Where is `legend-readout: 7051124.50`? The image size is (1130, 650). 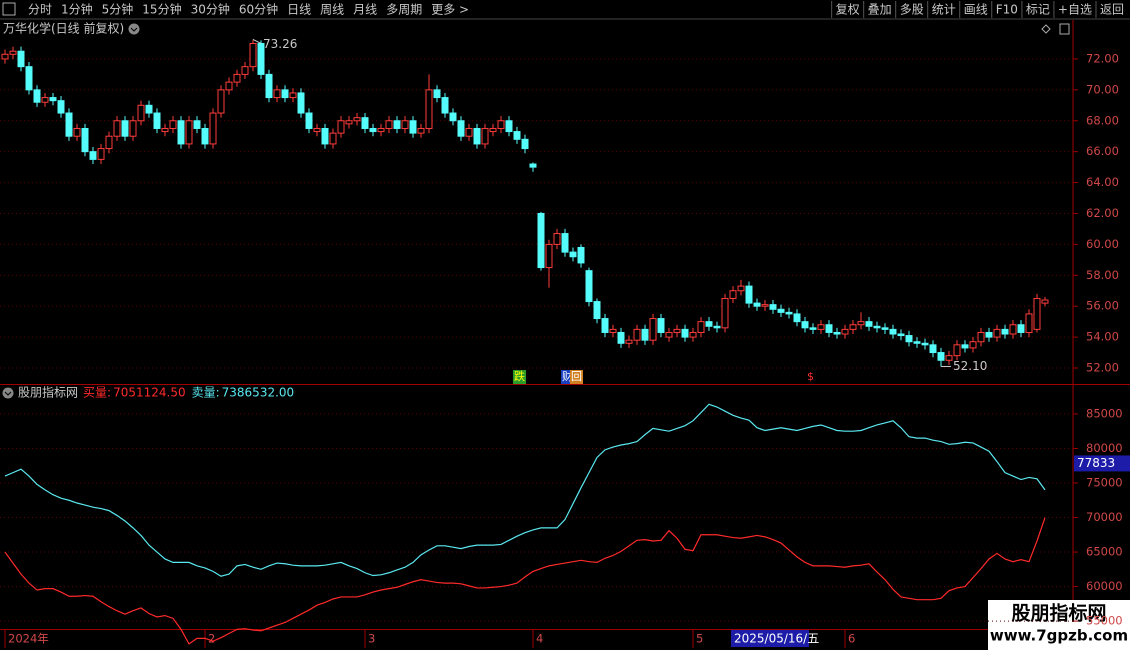
legend-readout: 7051124.50 is located at coordinates (149, 393).